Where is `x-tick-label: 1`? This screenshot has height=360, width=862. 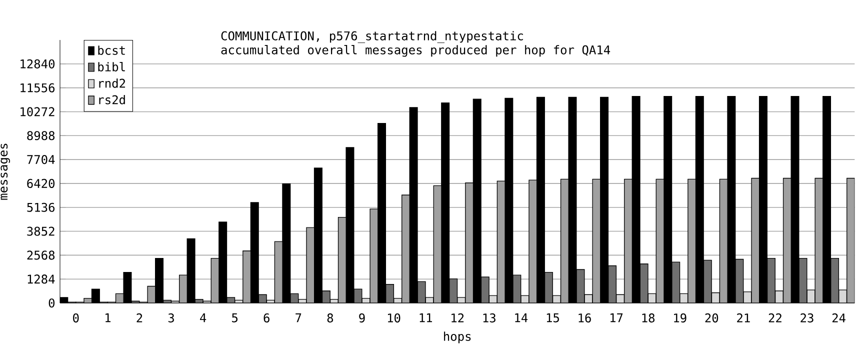 x-tick-label: 1 is located at coordinates (108, 317).